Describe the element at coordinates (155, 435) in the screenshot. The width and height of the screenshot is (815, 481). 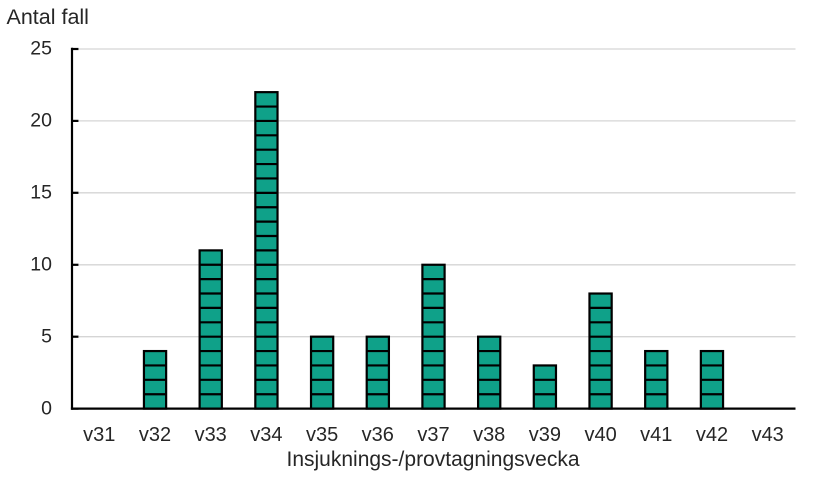
I see `svg-text: v32` at that location.